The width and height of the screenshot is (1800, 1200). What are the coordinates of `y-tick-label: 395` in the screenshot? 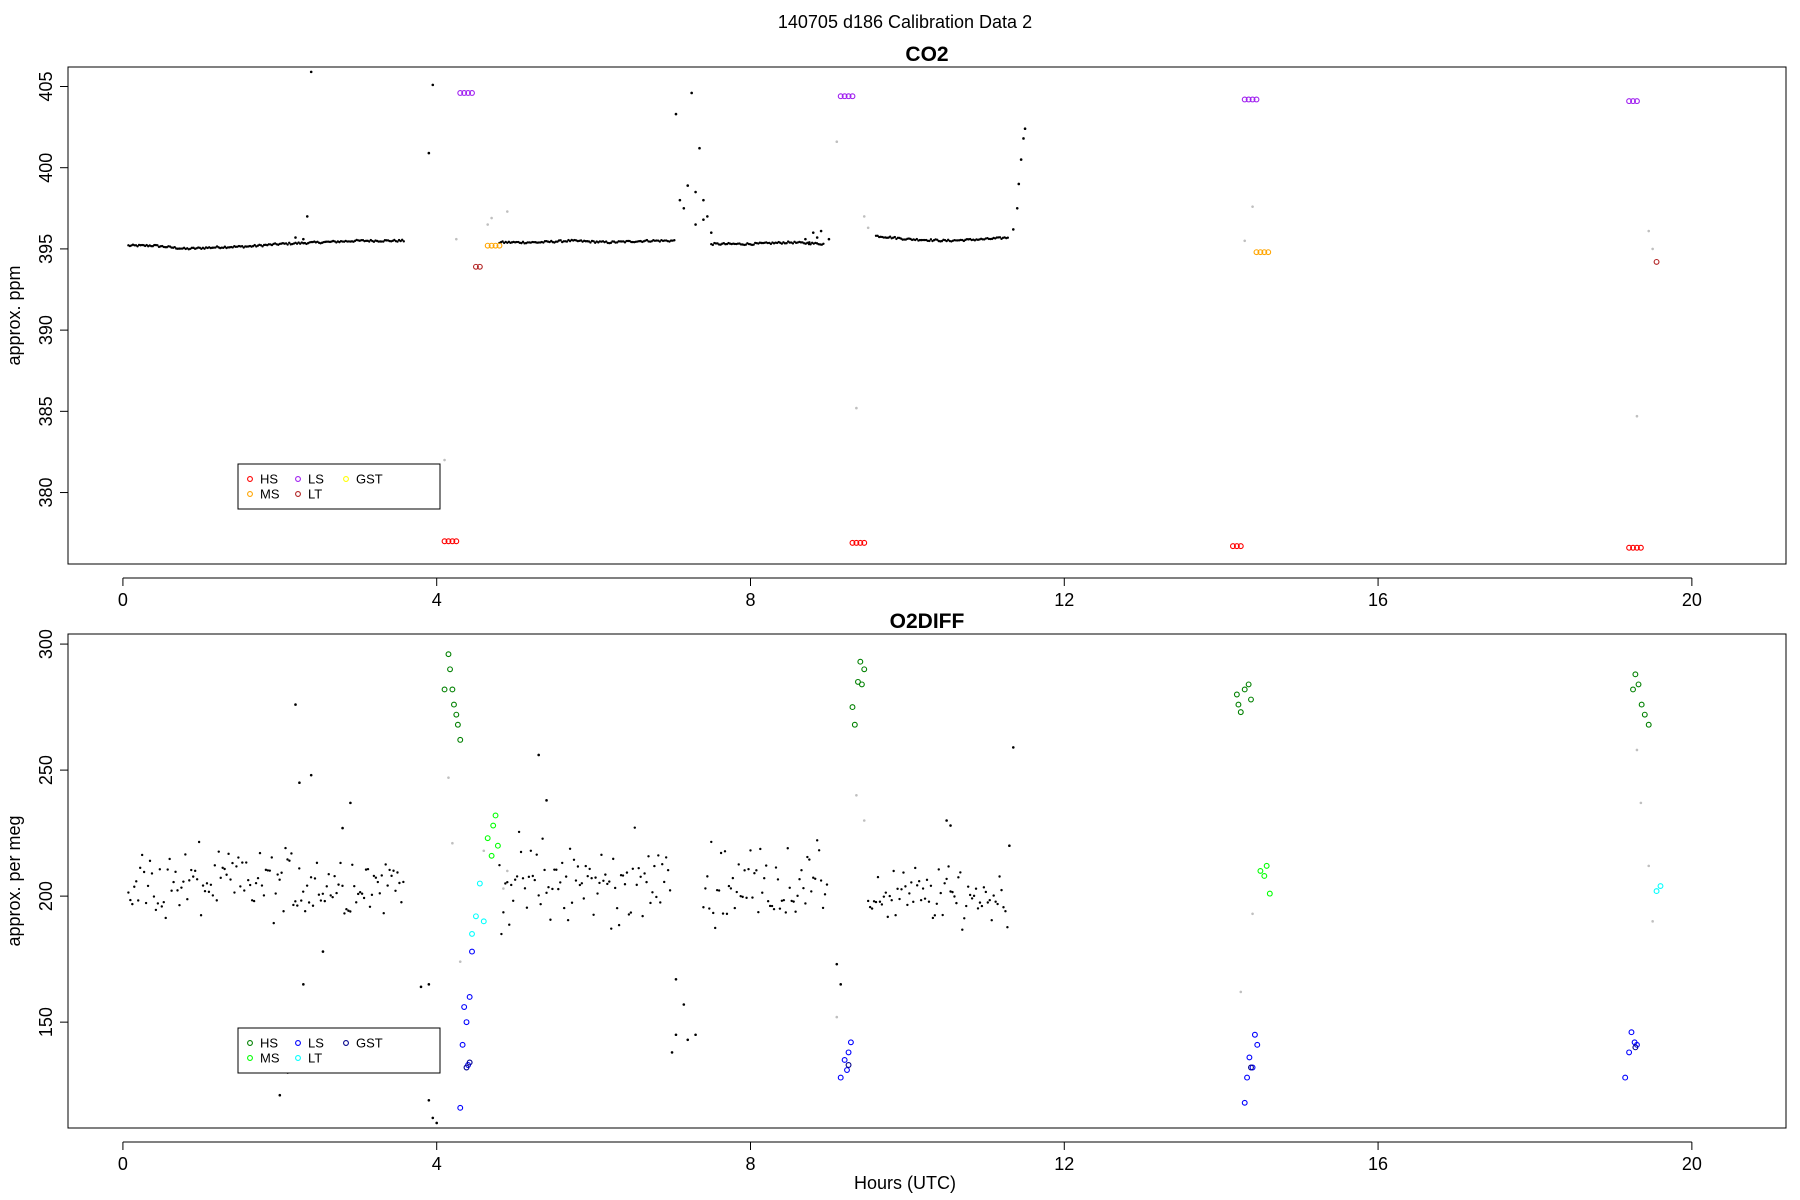 It's located at (46, 249).